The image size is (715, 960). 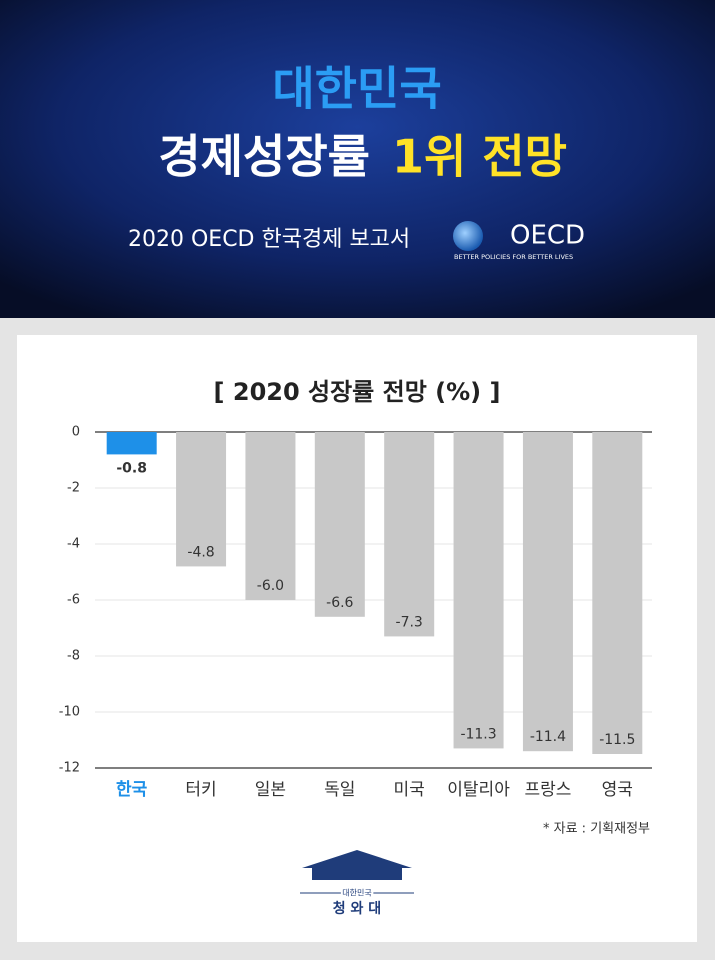 What do you see at coordinates (200, 552) in the screenshot?
I see `value-label: -4.8` at bounding box center [200, 552].